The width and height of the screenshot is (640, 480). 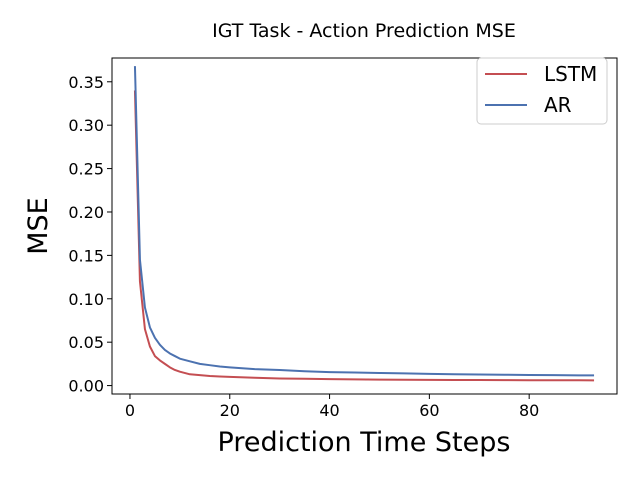 What do you see at coordinates (86, 82) in the screenshot?
I see `y-tick-label: 0.35` at bounding box center [86, 82].